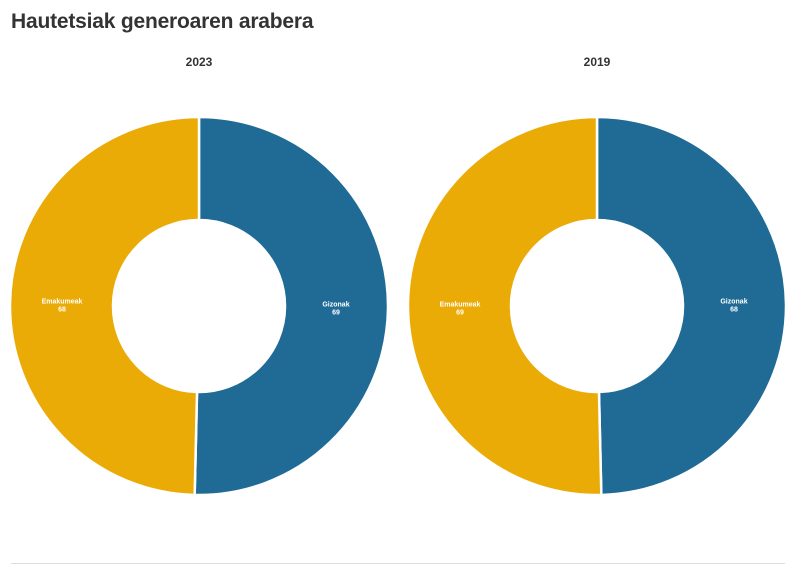 The image size is (796, 575). What do you see at coordinates (733, 301) in the screenshot?
I see `slice-label-gizonak-2019: Gizonak` at bounding box center [733, 301].